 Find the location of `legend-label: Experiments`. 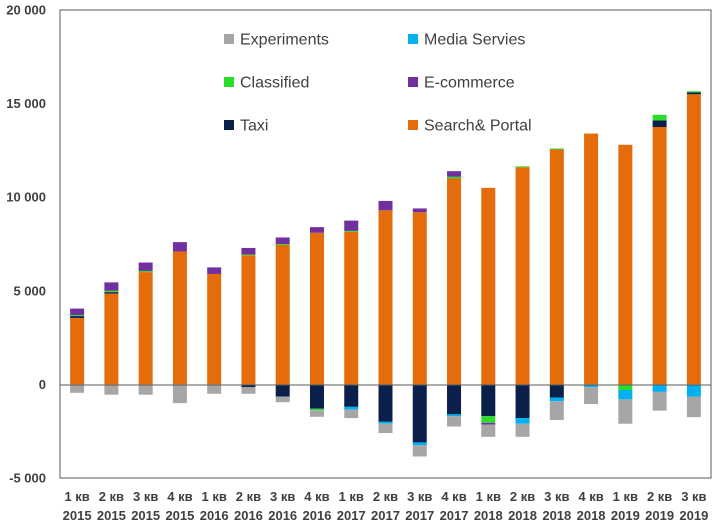

legend-label: Experiments is located at coordinates (284, 40).